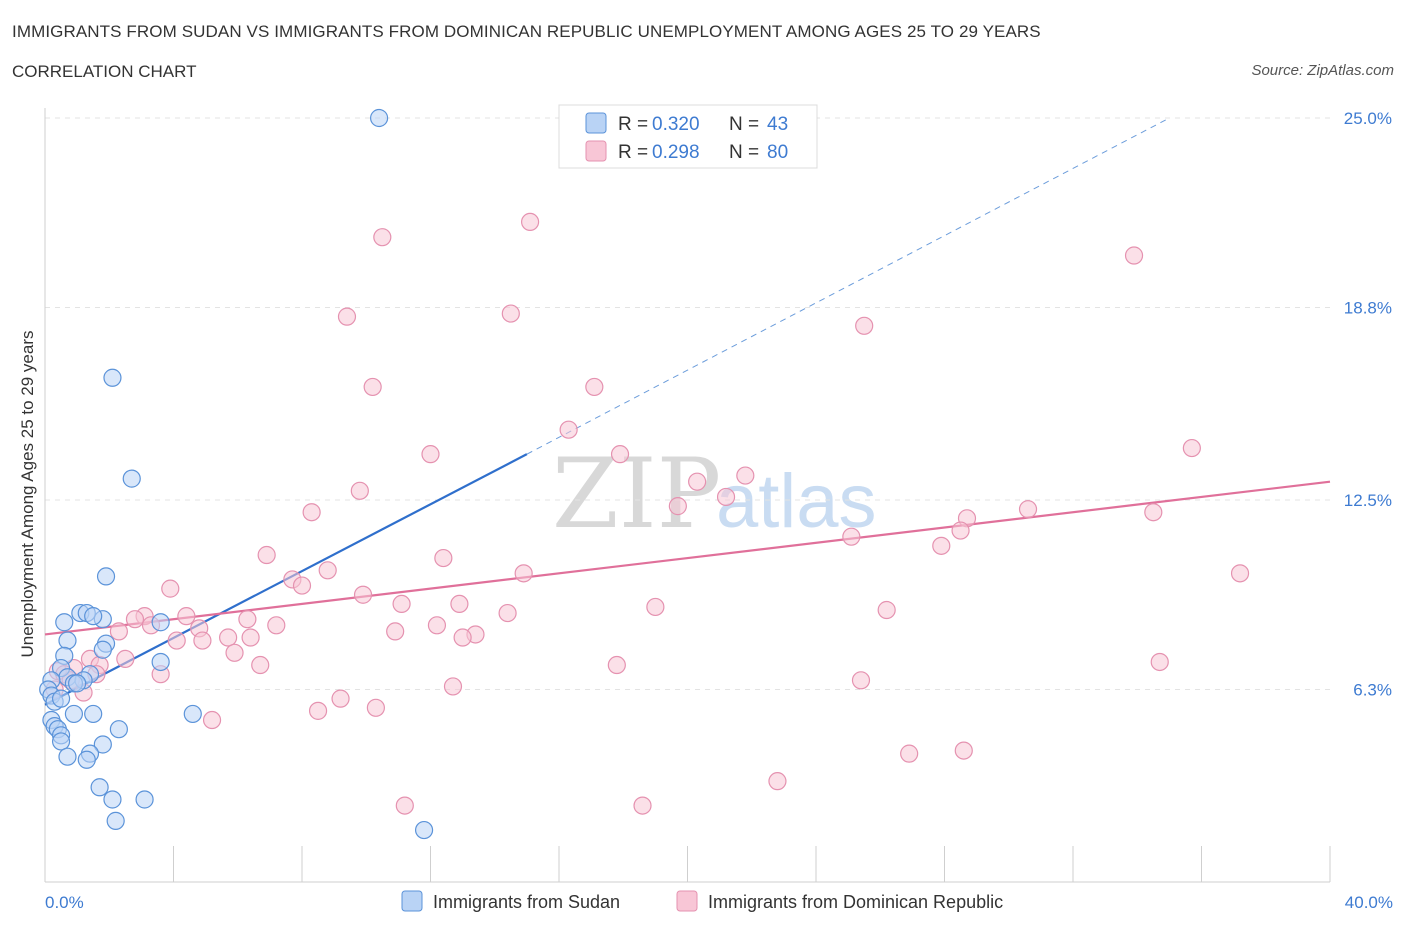  I want to click on bottom-legend-label-dominican: Immigrants from Dominican Republic, so click(855, 902).